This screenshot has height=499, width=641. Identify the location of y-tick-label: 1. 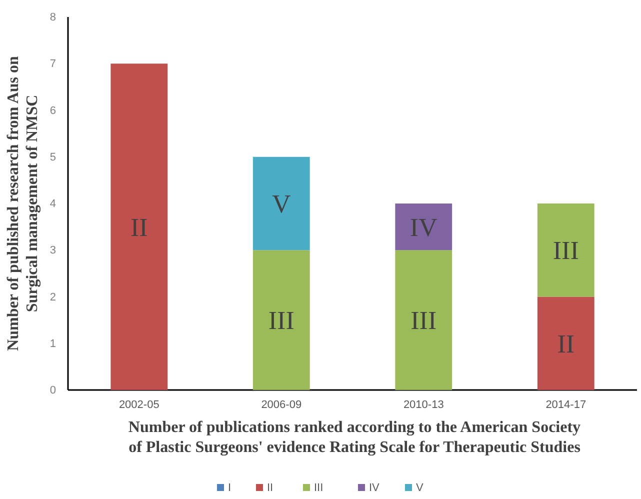
(53, 344).